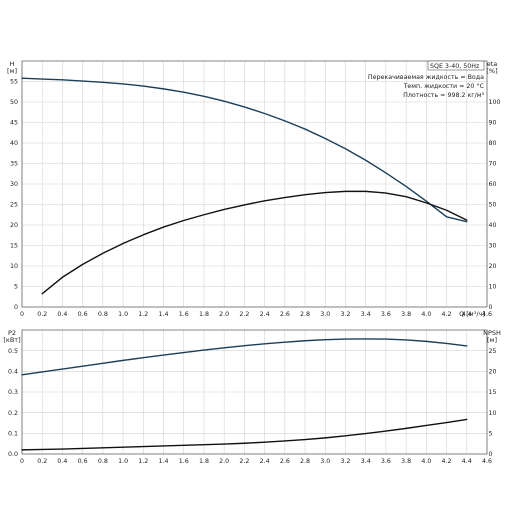  I want to click on y-tick-label: 25, so click(14, 205).